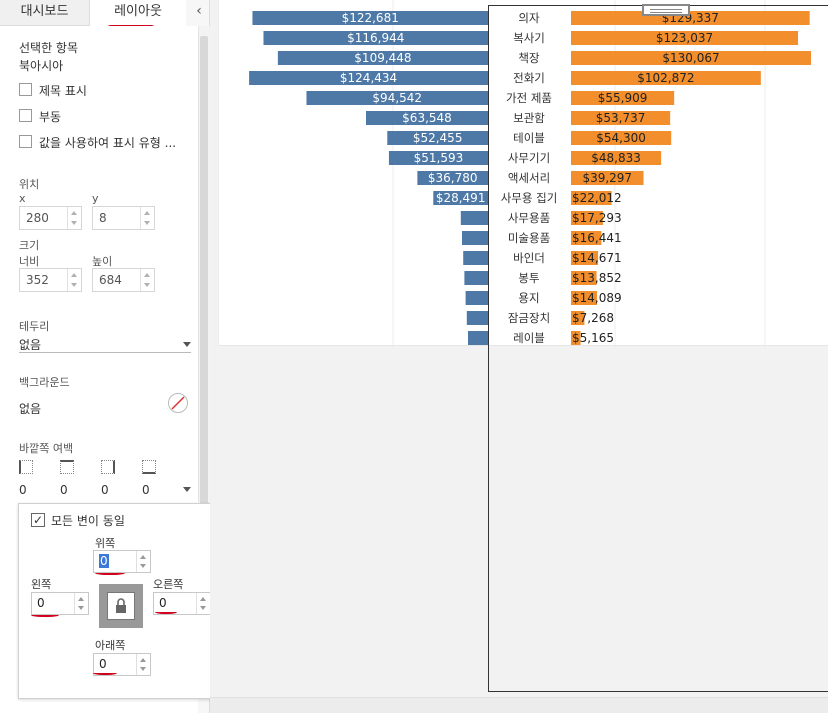  Describe the element at coordinates (203, 603) in the screenshot. I see `right-stepper-buttons` at that location.